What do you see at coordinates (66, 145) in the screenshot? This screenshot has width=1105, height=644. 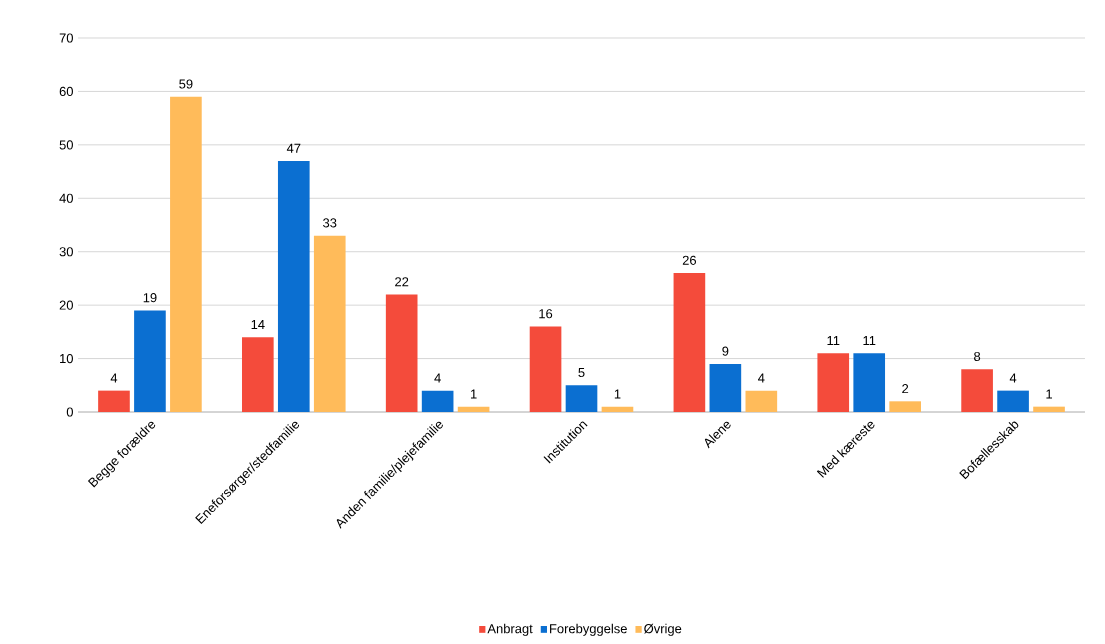 I see `y-tick-label: 50` at bounding box center [66, 145].